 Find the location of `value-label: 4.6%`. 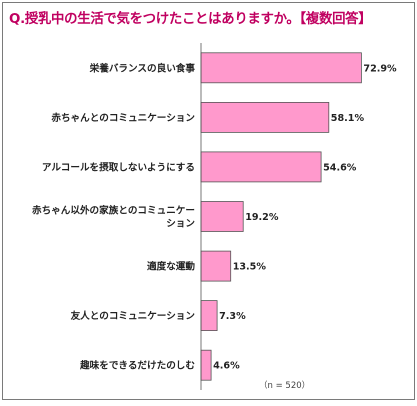

value-label: 4.6% is located at coordinates (226, 366).